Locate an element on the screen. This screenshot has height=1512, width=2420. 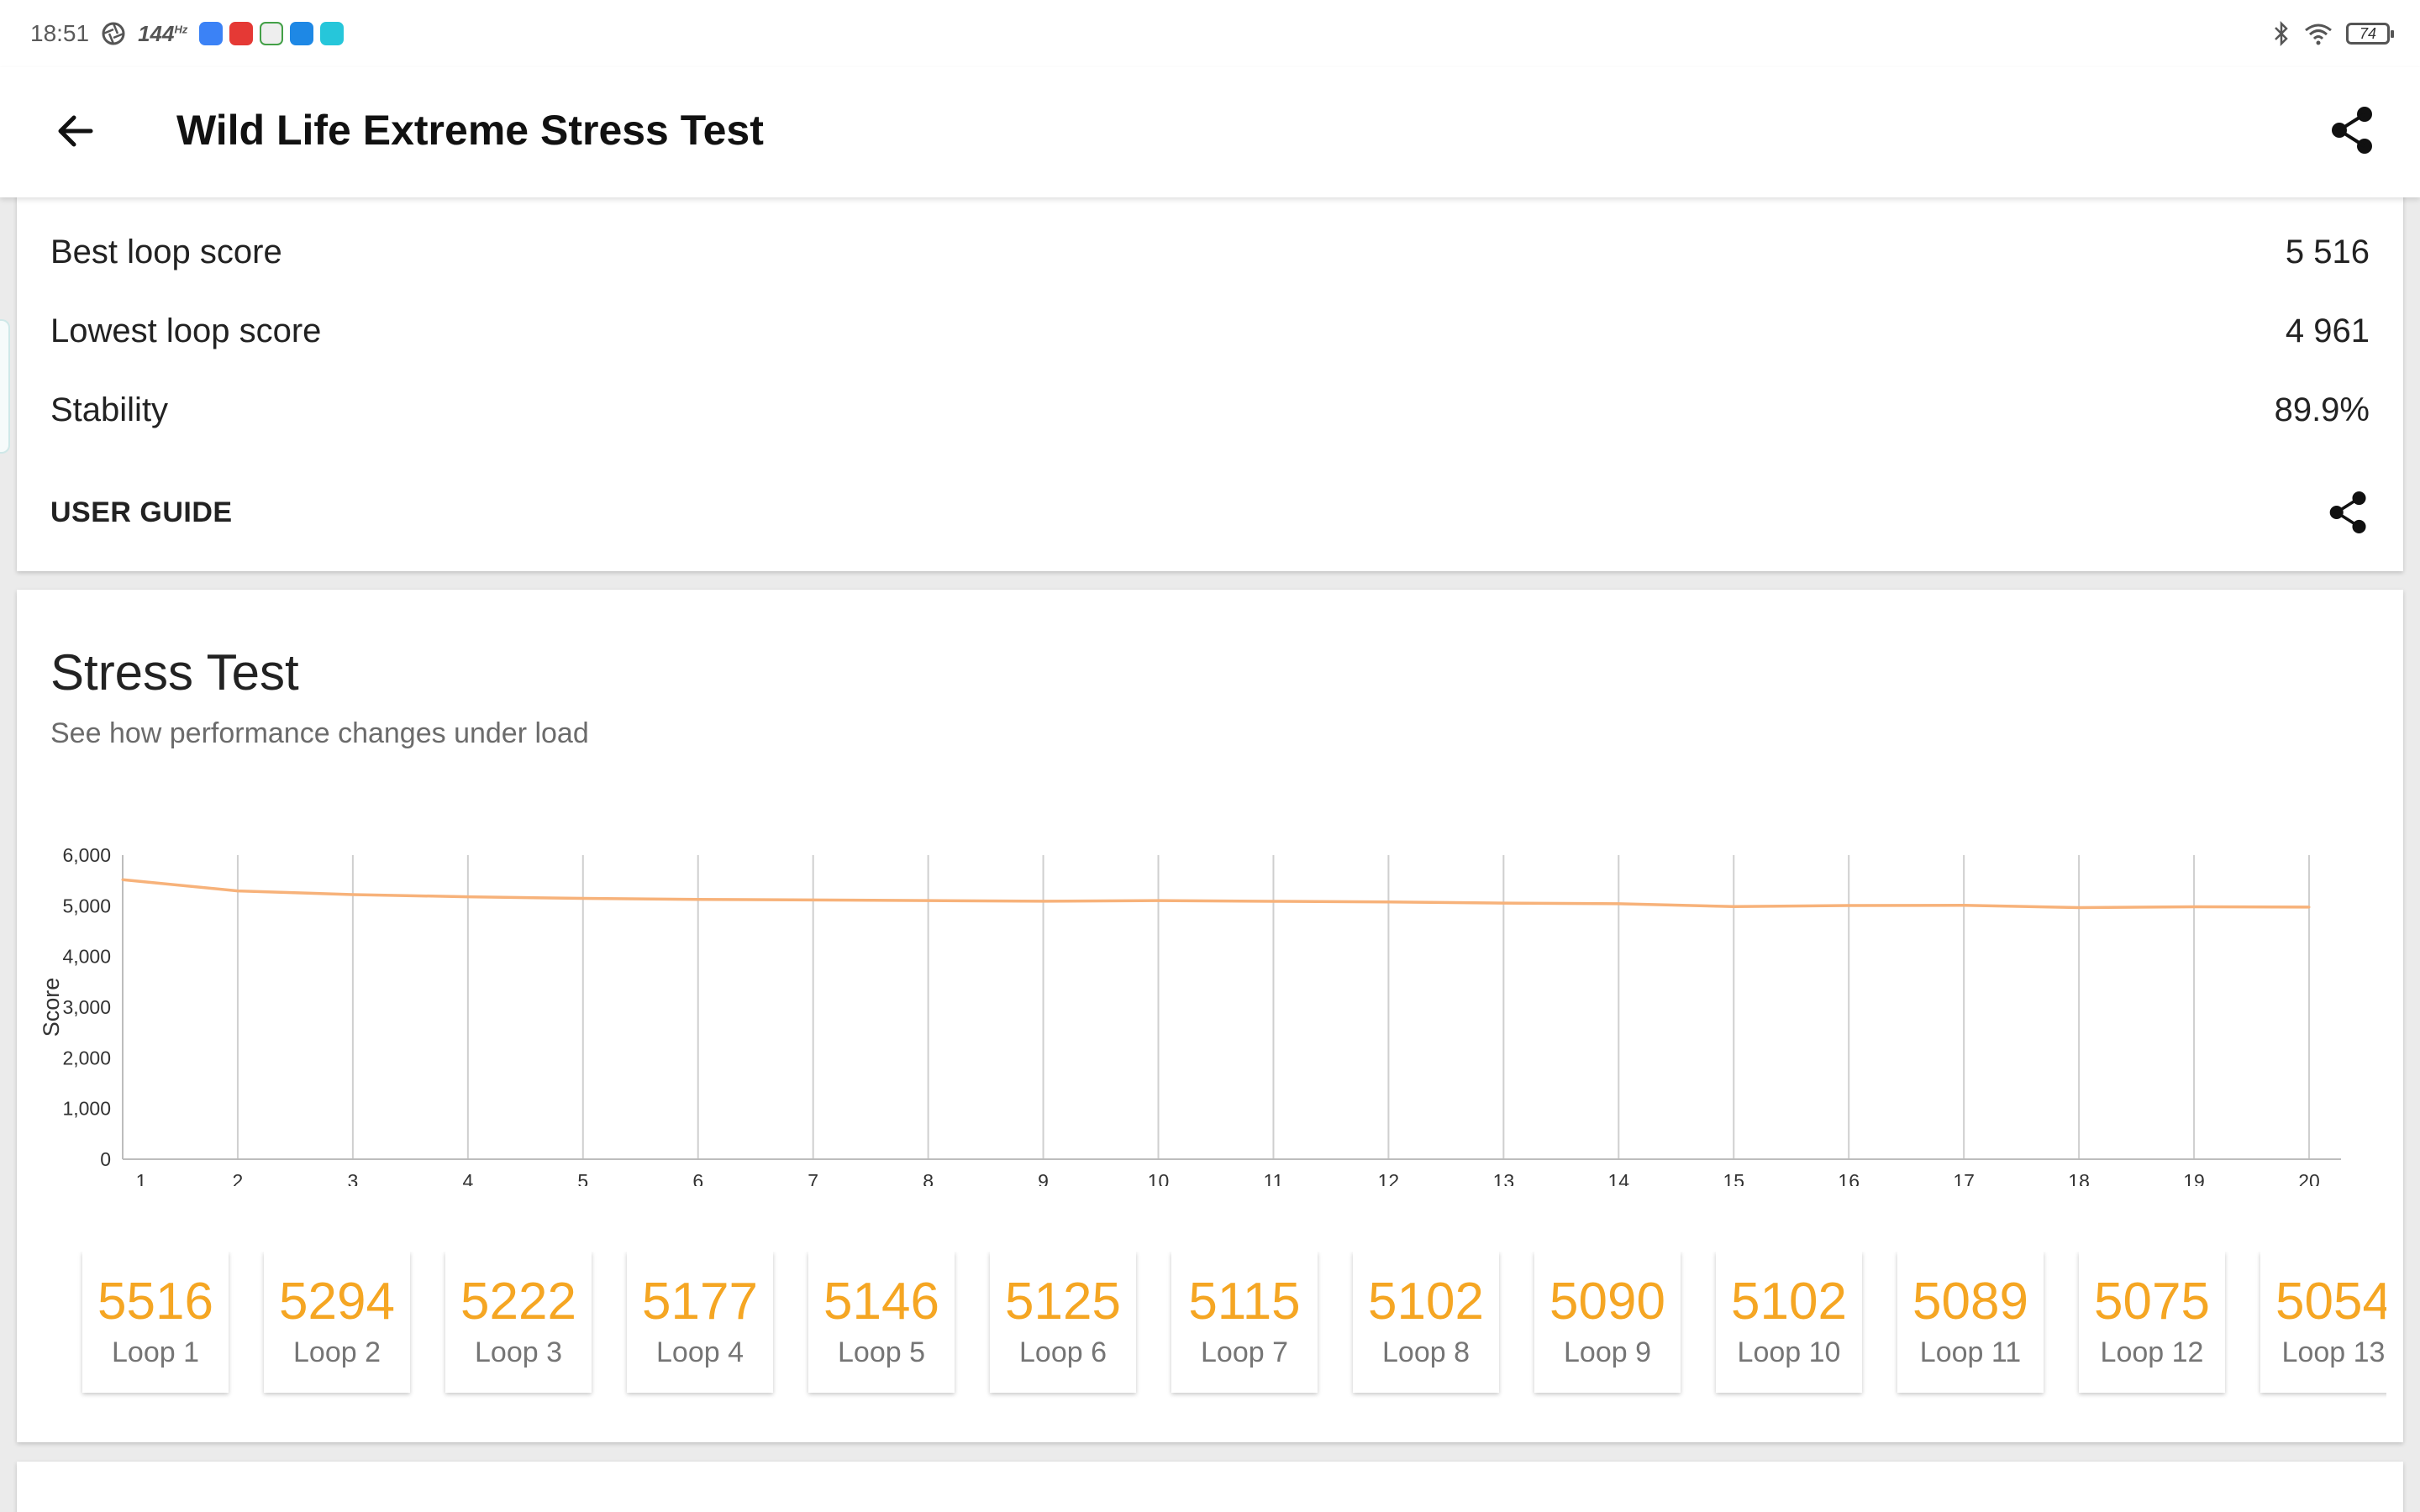
loop-score-card: 5294 Loop 2 is located at coordinates (337, 1322).